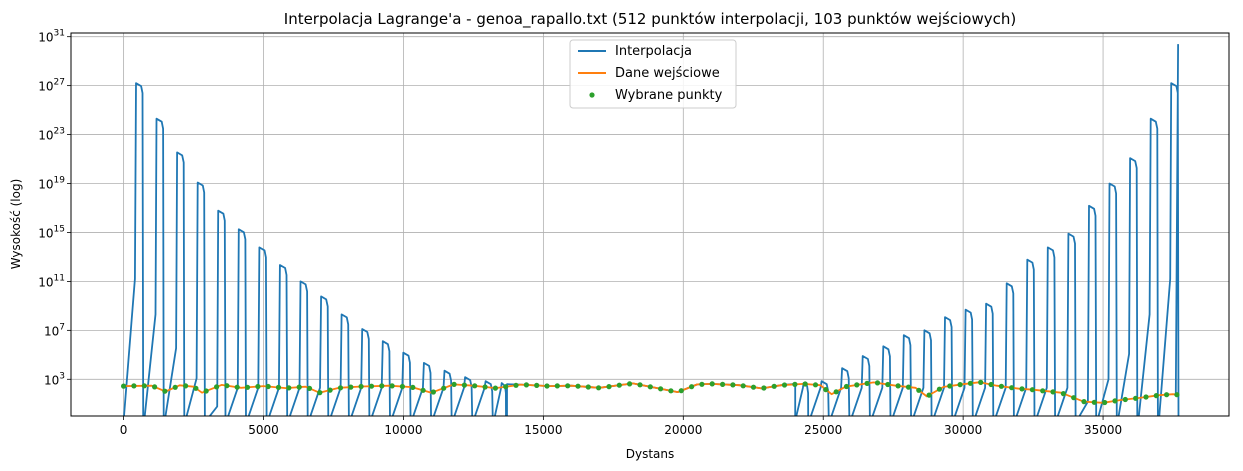  I want to click on x-tick-label: 5000, so click(263, 430).